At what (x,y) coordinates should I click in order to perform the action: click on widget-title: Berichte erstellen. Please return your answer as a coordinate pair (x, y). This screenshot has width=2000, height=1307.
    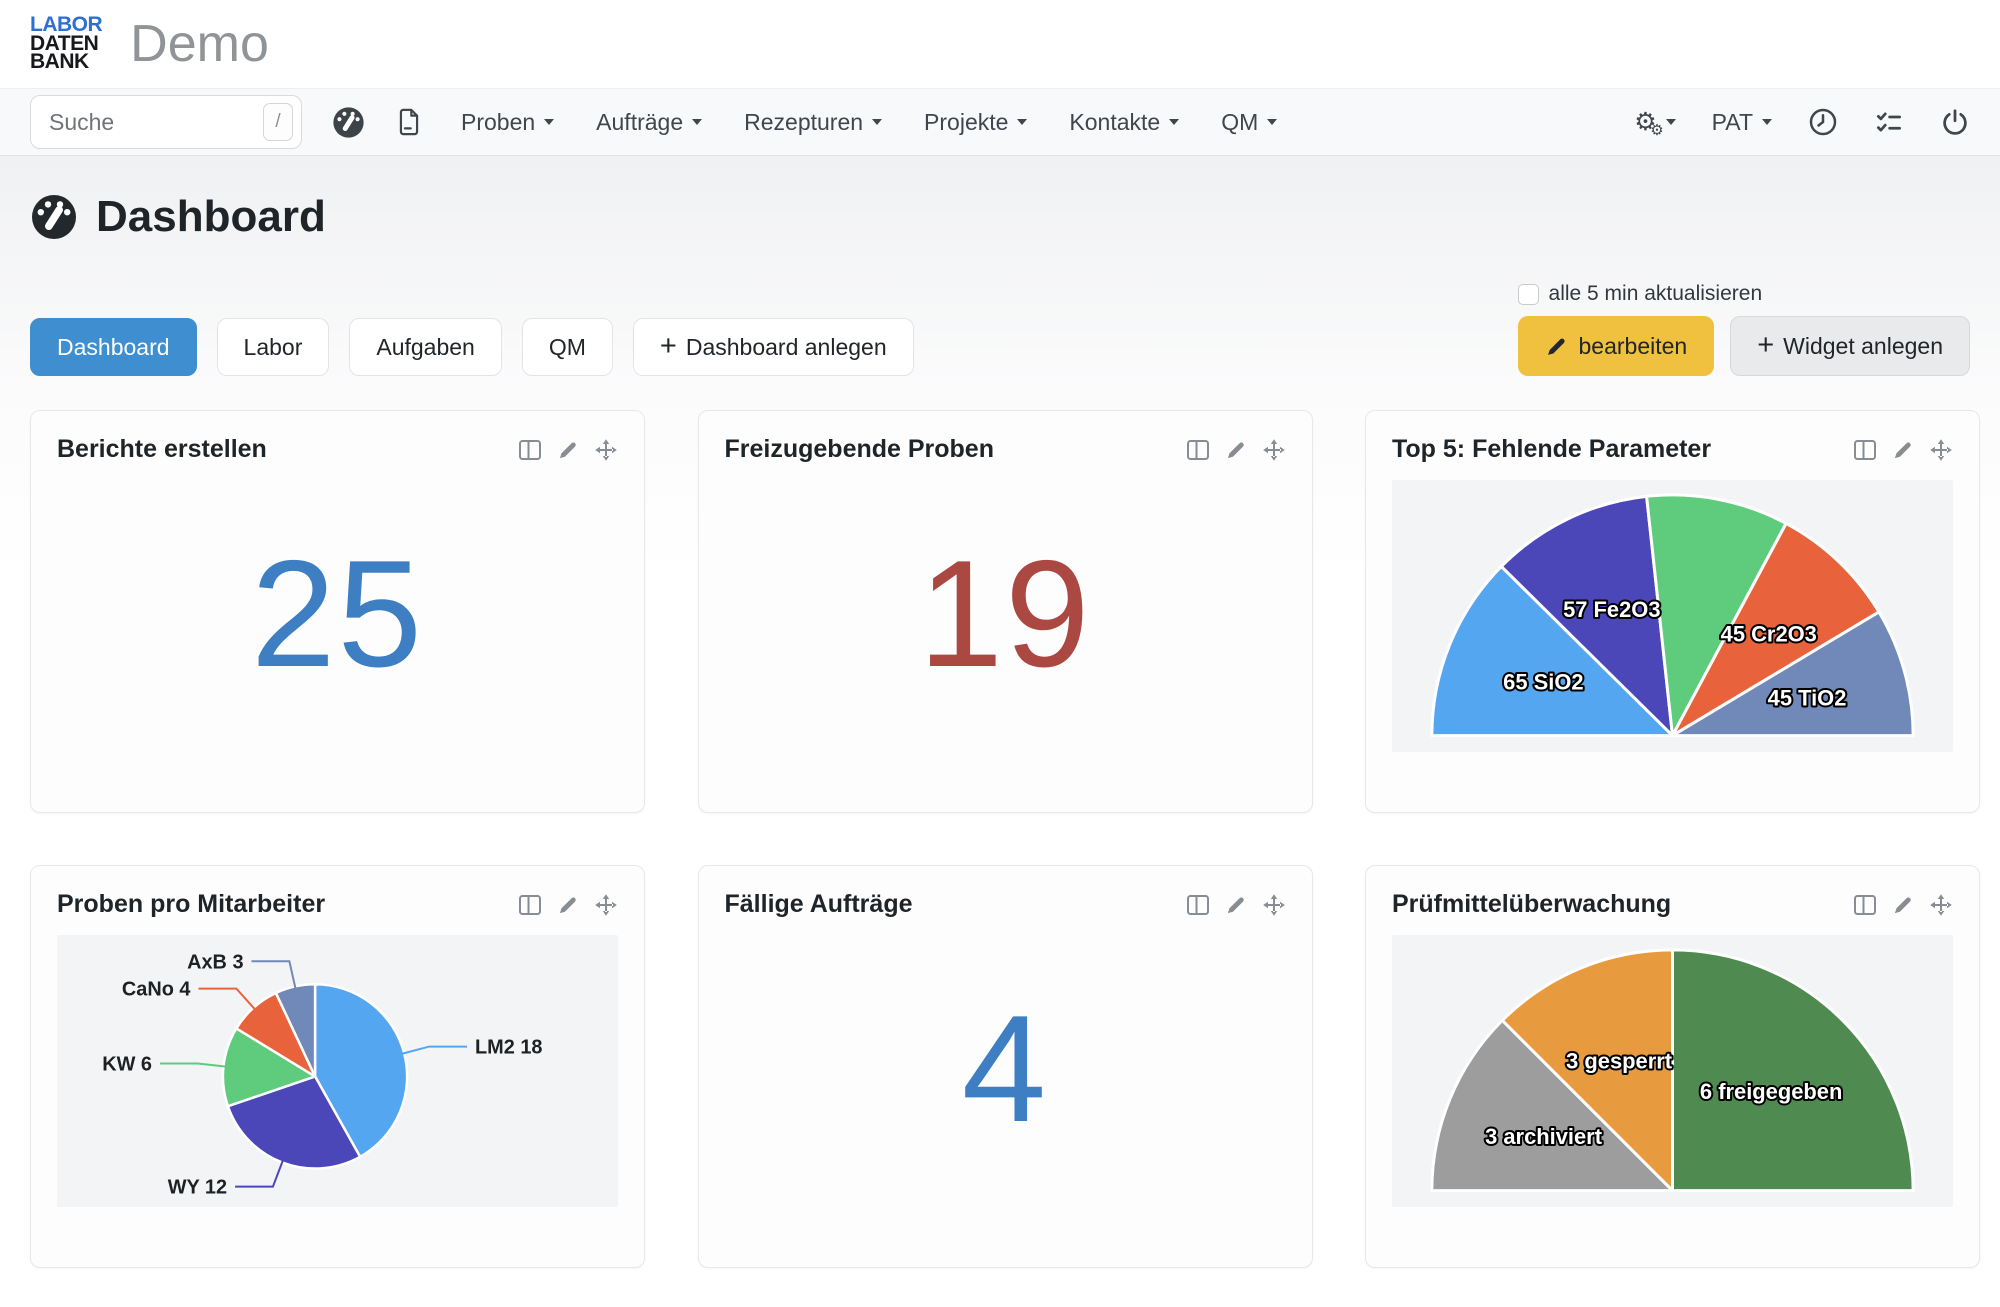
    Looking at the image, I should click on (162, 449).